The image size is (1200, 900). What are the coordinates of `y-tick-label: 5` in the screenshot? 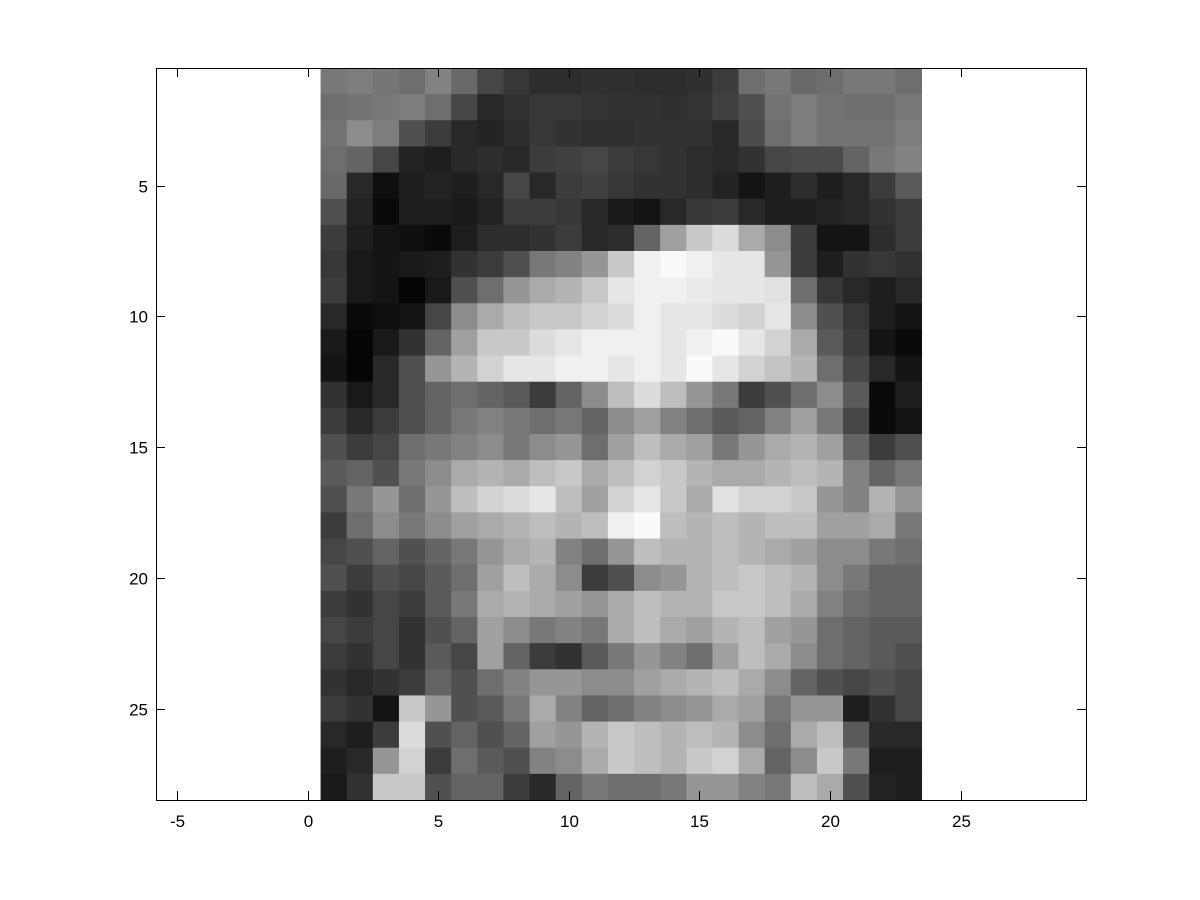 It's located at (143, 187).